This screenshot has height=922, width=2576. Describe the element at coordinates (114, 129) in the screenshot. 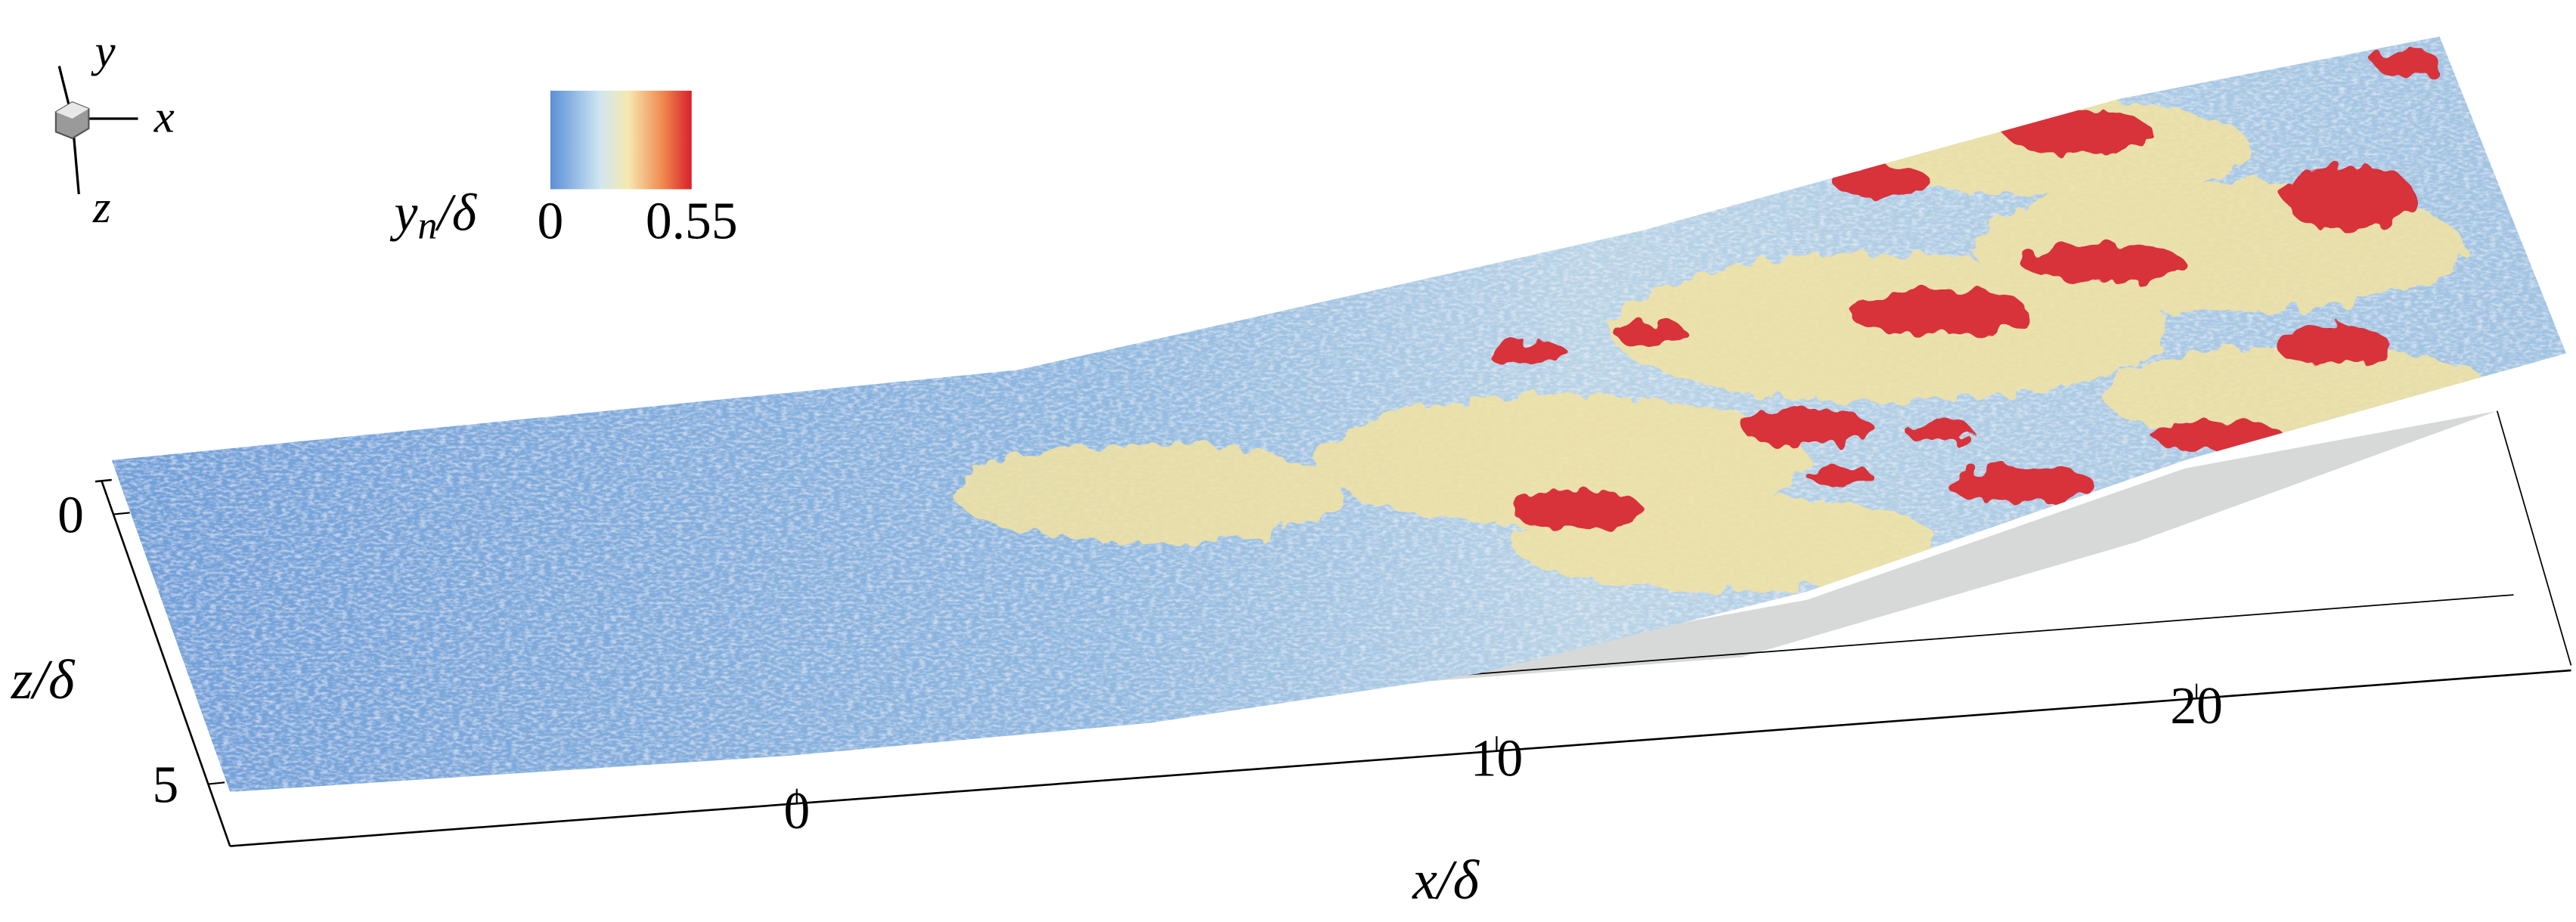

I see `orientation-triad: y x z` at that location.